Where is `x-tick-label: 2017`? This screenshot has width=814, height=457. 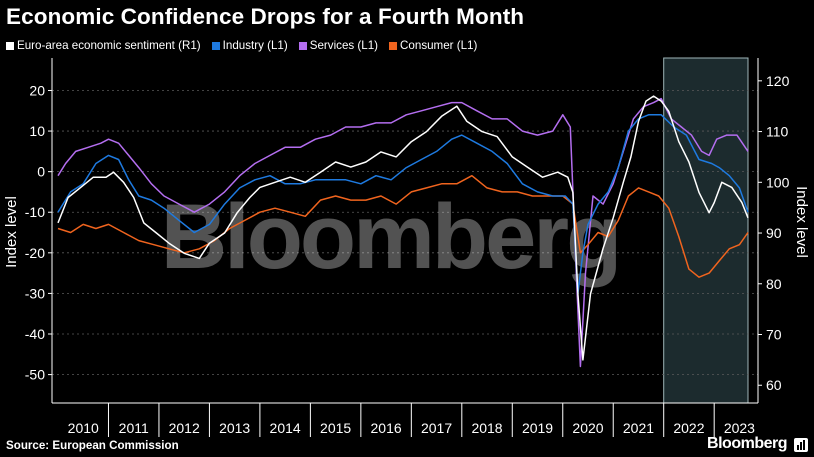 x-tick-label: 2017 is located at coordinates (436, 428).